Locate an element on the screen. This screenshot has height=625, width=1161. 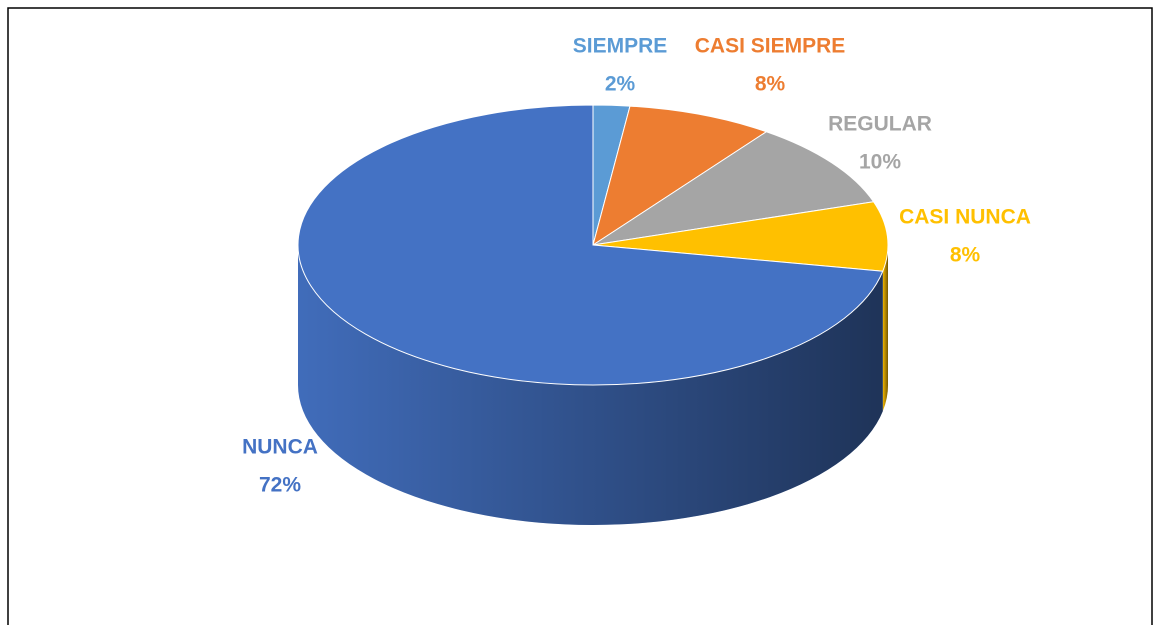
slice-label: NUNCA is located at coordinates (280, 447).